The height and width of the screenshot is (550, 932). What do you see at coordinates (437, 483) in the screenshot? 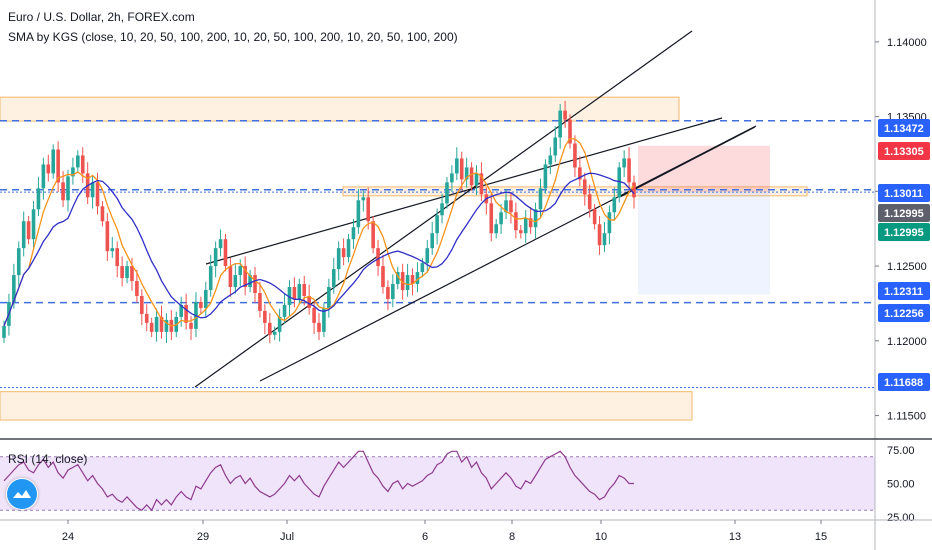
I see `rsi-band` at bounding box center [437, 483].